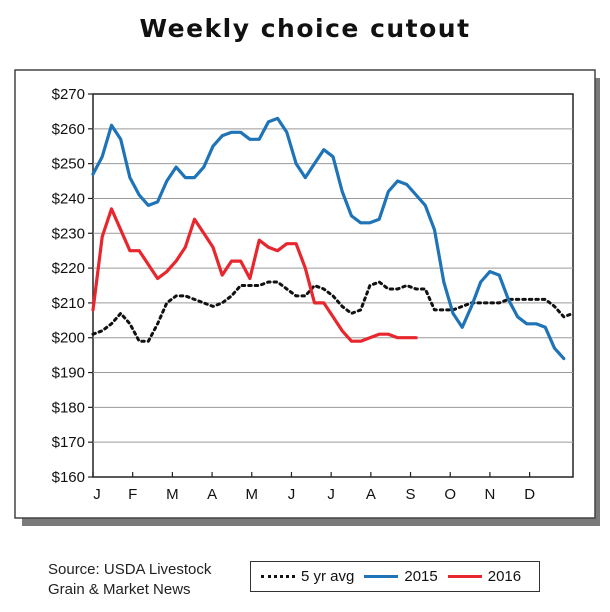  I want to click on legend-item-5yr-avg: 5 yr avg, so click(307, 576).